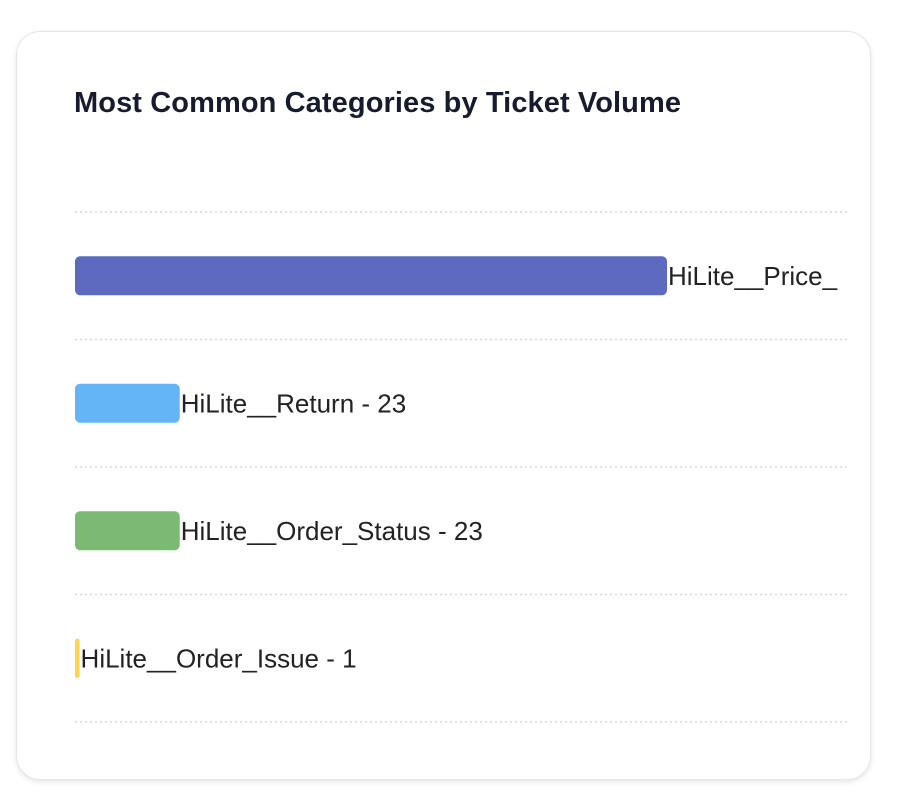  What do you see at coordinates (753, 276) in the screenshot?
I see `bar-label: HiLite__Price_` at bounding box center [753, 276].